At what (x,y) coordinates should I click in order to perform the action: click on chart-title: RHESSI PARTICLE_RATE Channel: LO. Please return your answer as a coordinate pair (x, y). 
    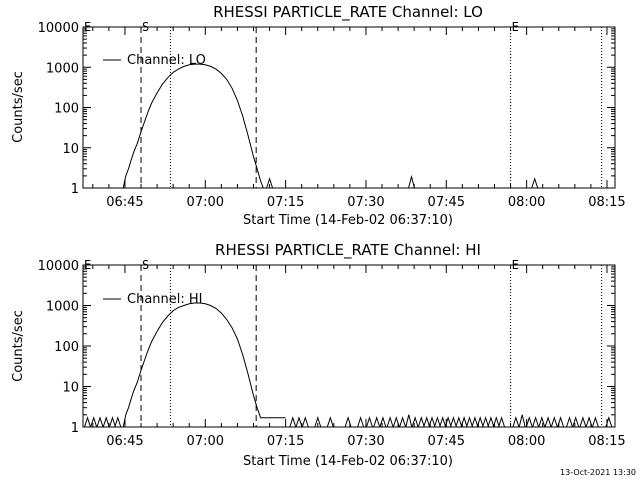
    Looking at the image, I should click on (348, 12).